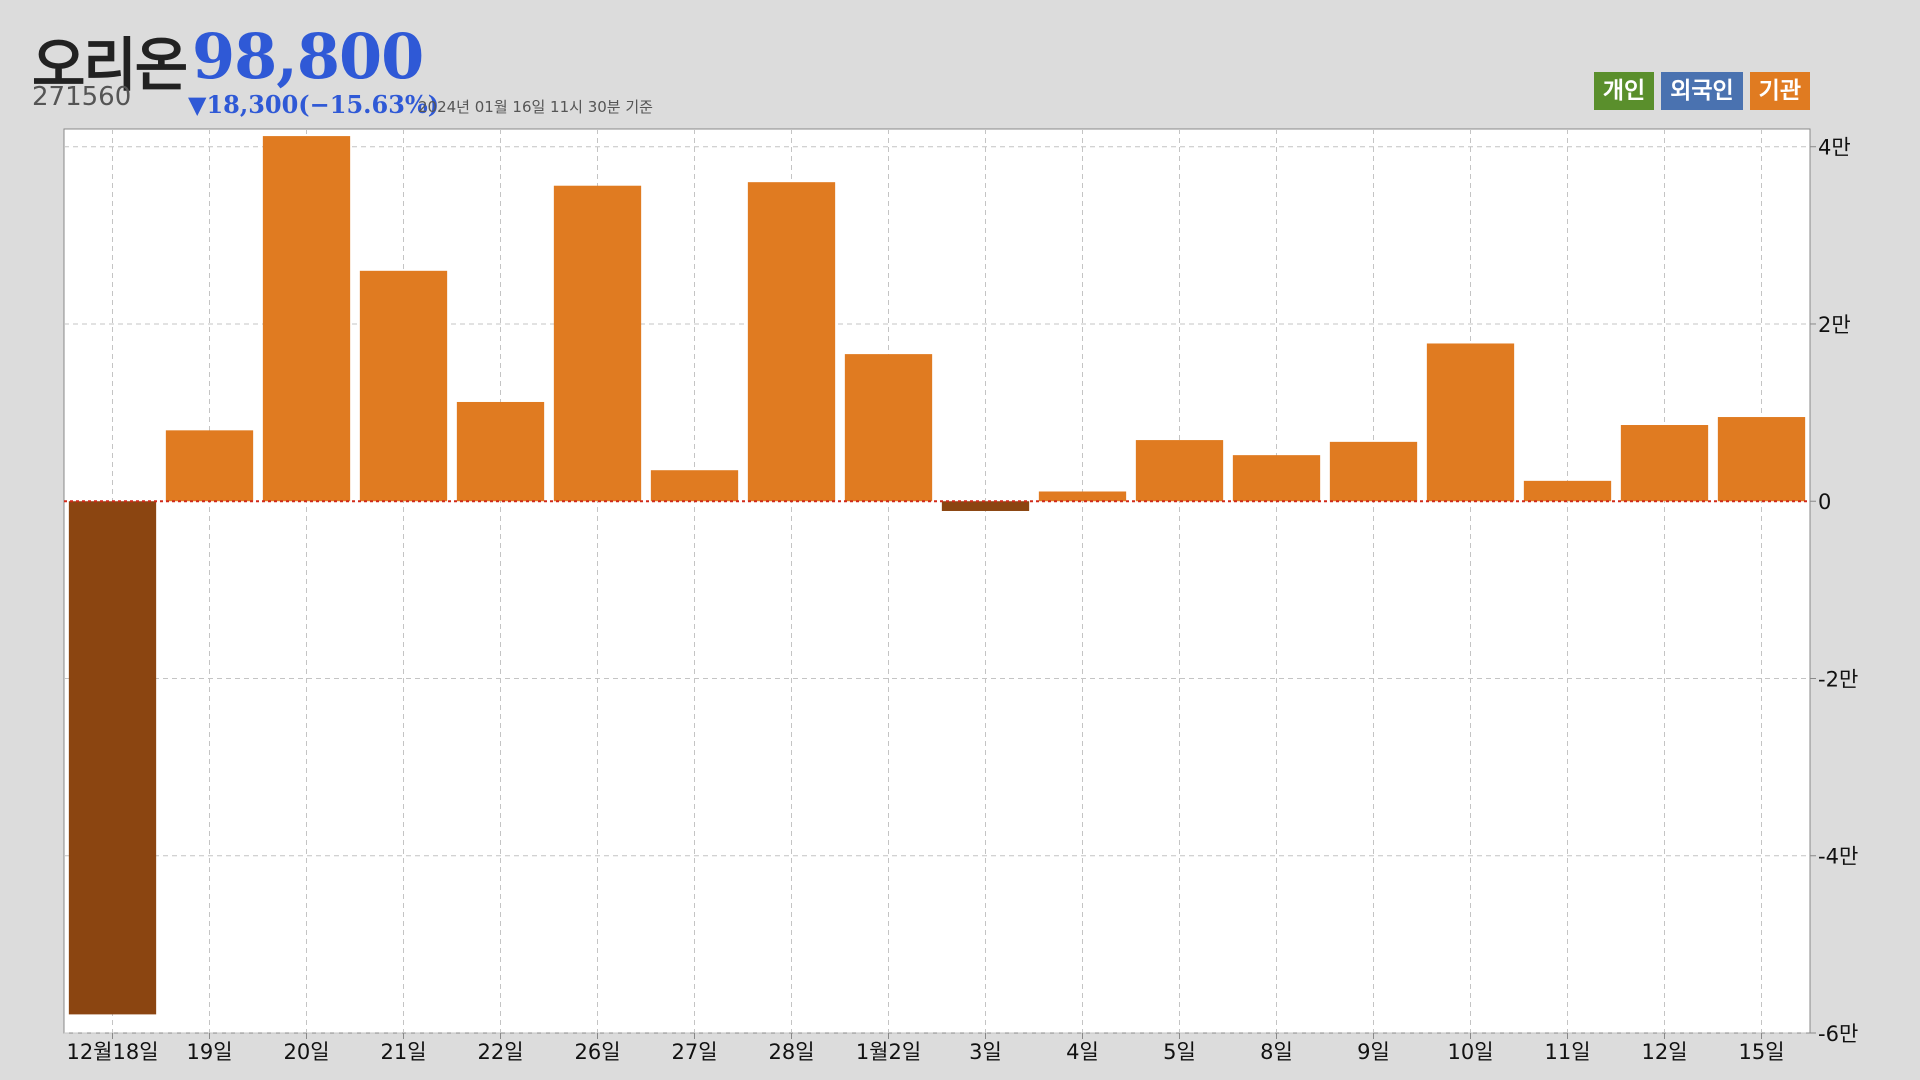 This screenshot has height=1080, width=1920. I want to click on legend-individual: 개인, so click(1624, 91).